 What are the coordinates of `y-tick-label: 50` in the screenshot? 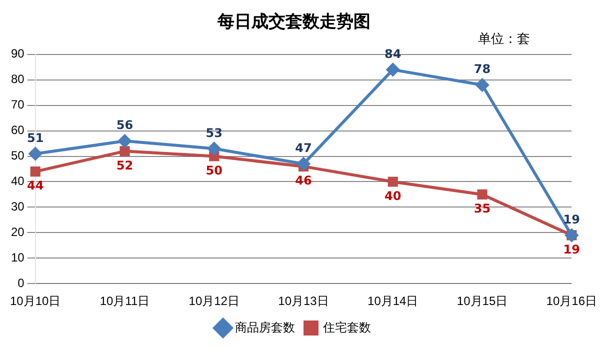 It's located at (17, 155).